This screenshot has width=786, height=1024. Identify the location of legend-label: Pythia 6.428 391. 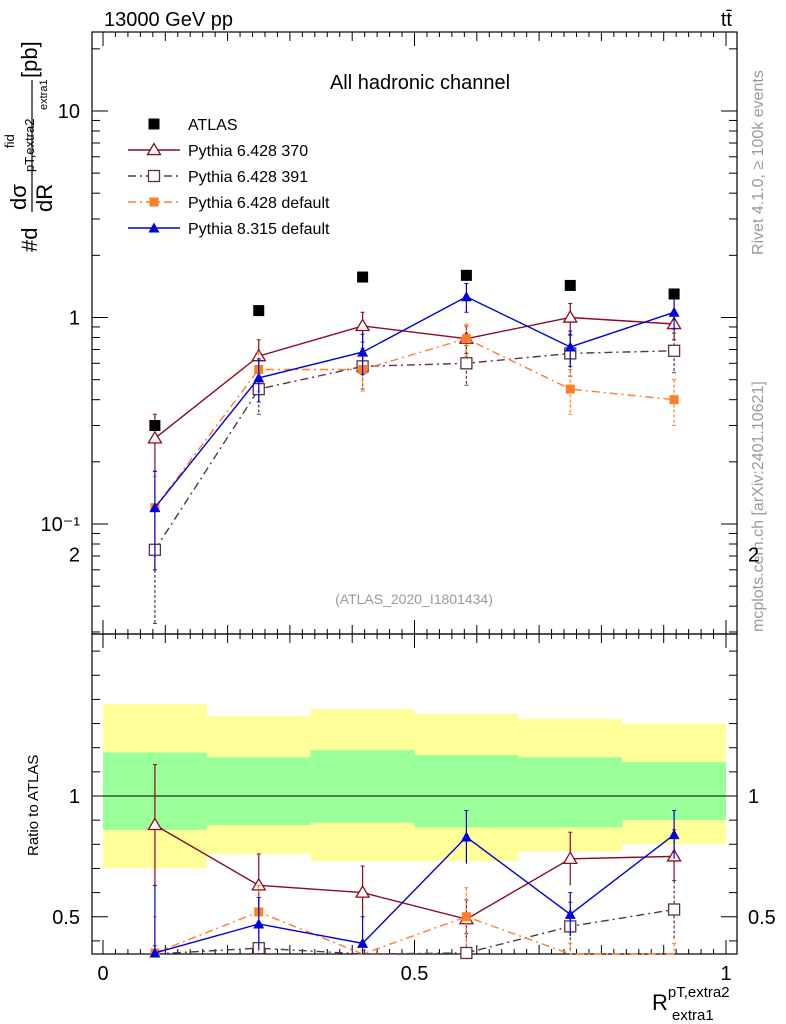
(248, 177).